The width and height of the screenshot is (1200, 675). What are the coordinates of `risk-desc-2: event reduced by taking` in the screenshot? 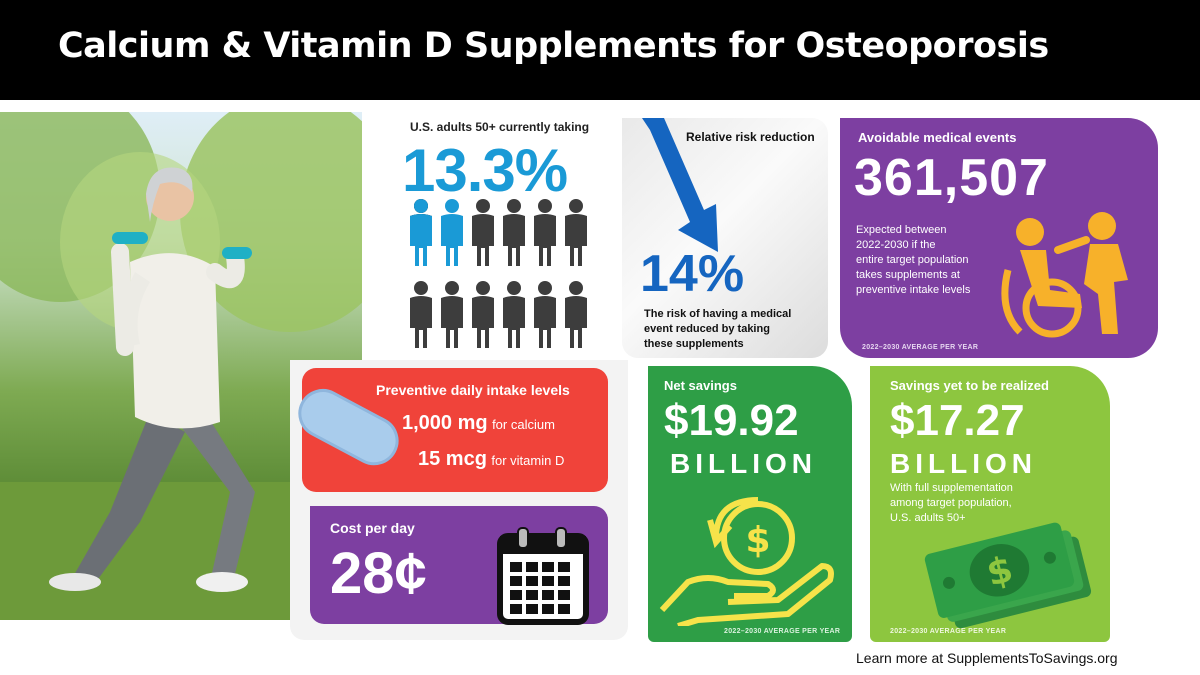 It's located at (707, 329).